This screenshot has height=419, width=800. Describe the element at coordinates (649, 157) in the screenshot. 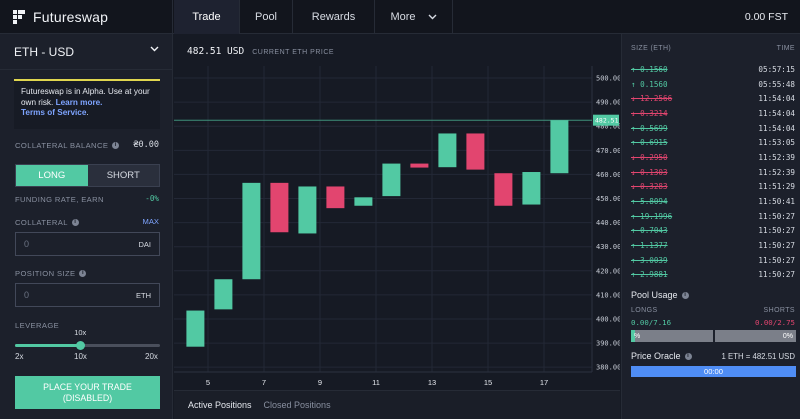

I see `trade-size-sell: ↓ 0.2950` at that location.